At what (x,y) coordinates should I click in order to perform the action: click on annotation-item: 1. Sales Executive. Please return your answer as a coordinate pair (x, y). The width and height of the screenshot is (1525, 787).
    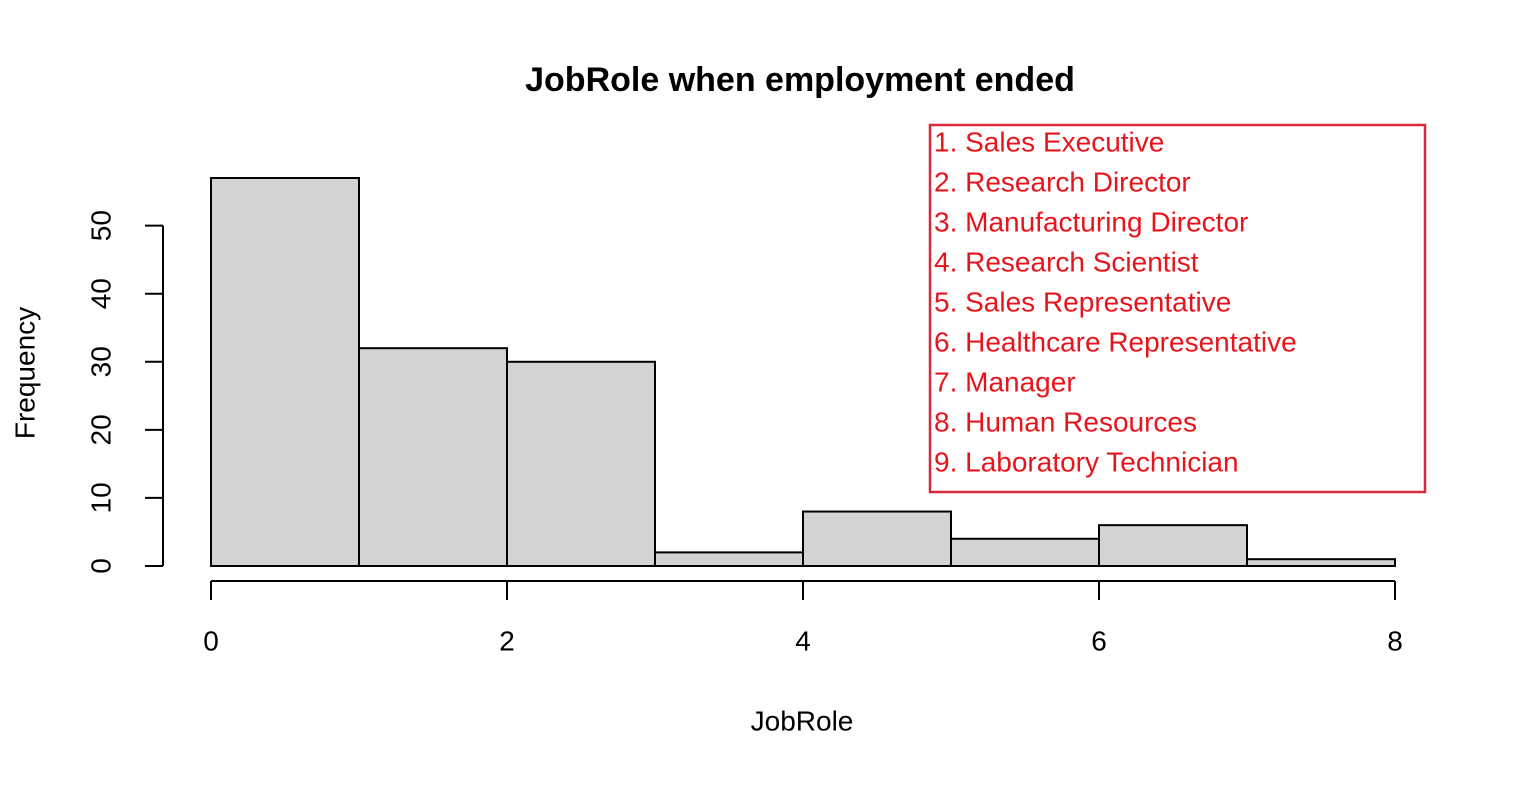
    Looking at the image, I should click on (1049, 141).